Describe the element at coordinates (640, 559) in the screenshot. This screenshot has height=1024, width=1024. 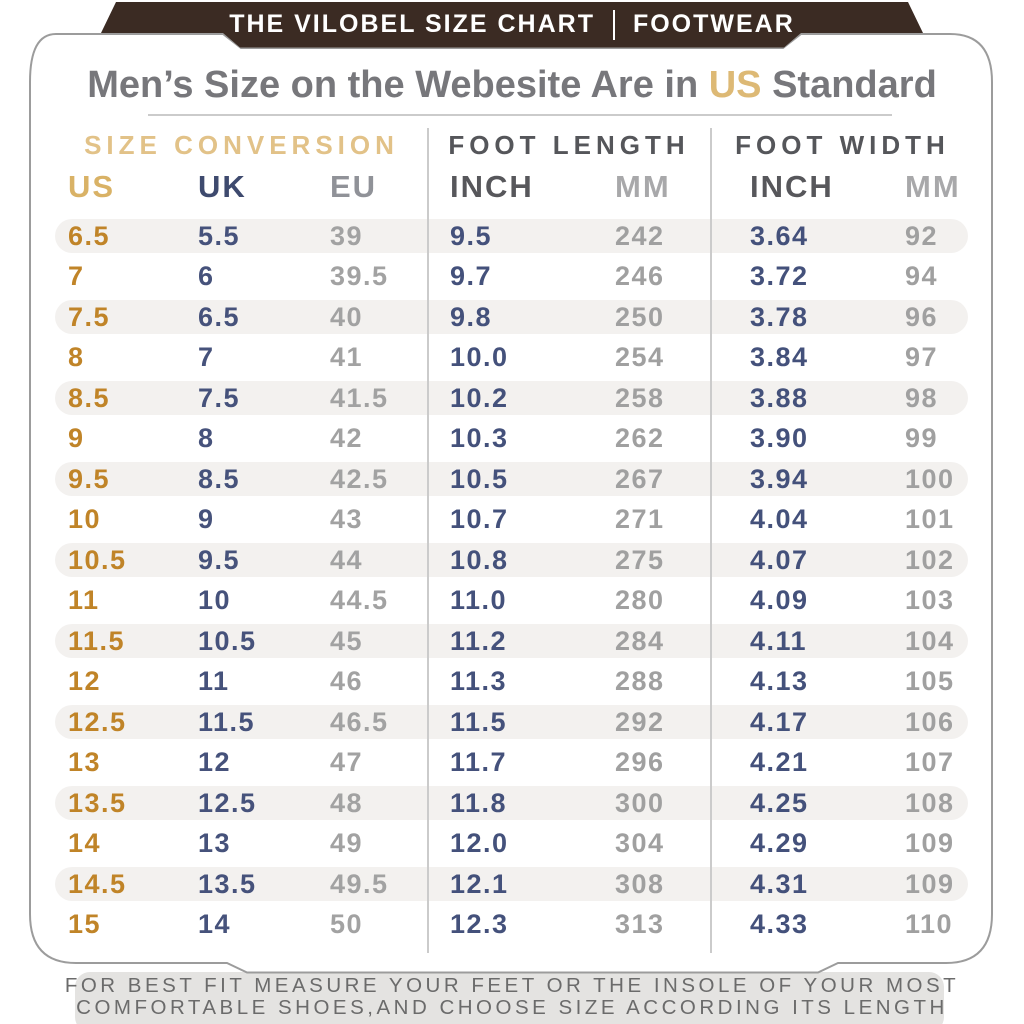
I see `table-cell: 275` at that location.